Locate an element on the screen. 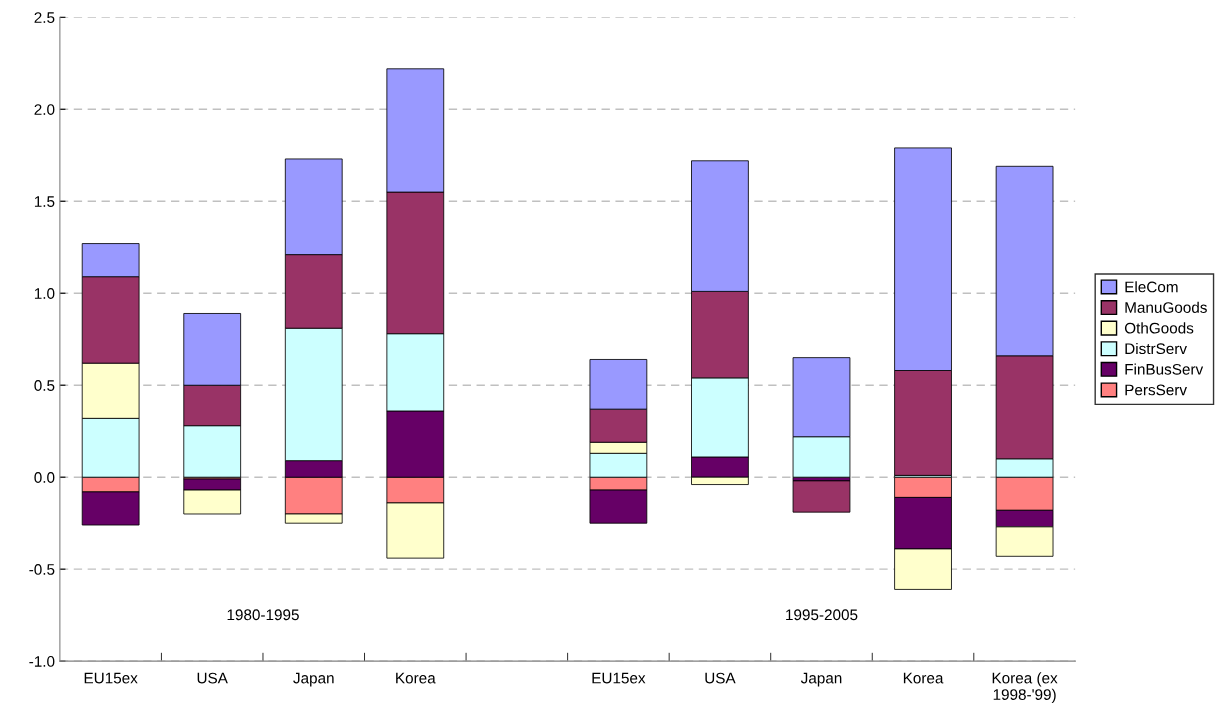  annotation: 1995-2005 is located at coordinates (822, 615).